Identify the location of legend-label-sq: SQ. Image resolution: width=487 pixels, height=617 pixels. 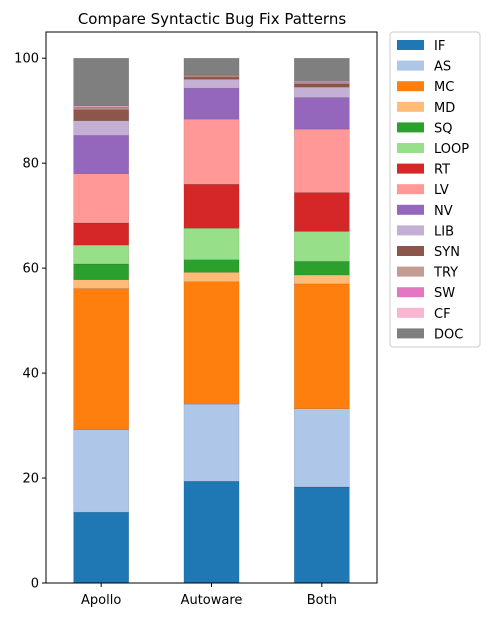
(443, 128).